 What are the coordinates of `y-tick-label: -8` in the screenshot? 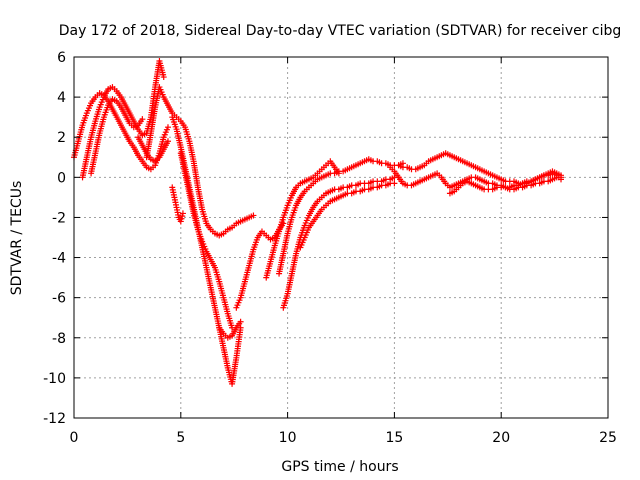 It's located at (59, 339).